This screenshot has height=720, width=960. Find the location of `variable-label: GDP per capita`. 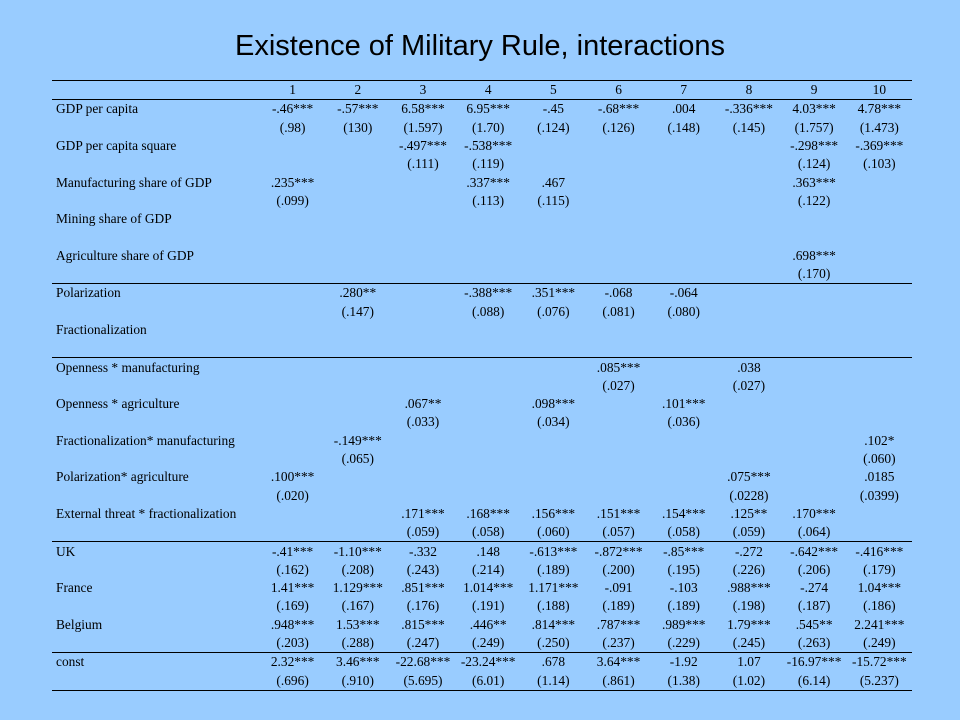

variable-label: GDP per capita is located at coordinates (156, 109).